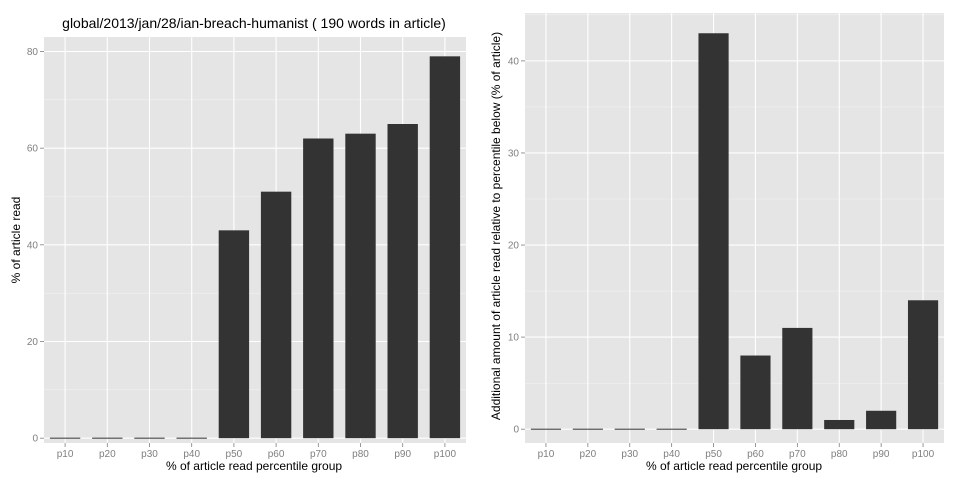  I want to click on y-tick-label: 80, so click(33, 52).